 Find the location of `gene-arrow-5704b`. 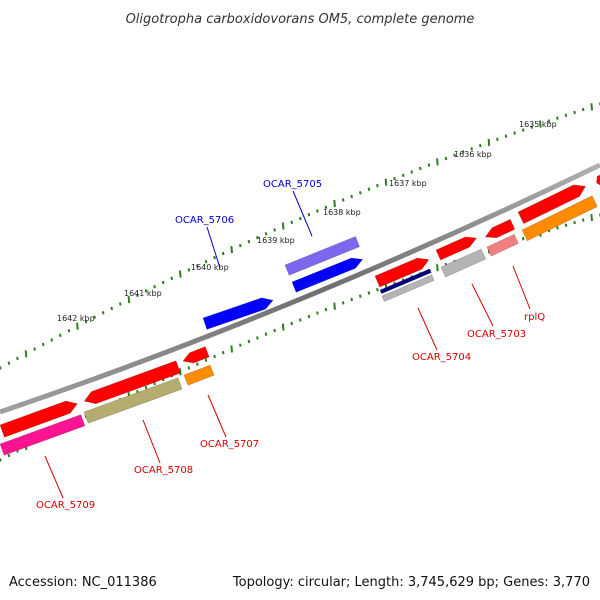

gene-arrow-5704b is located at coordinates (408, 288).